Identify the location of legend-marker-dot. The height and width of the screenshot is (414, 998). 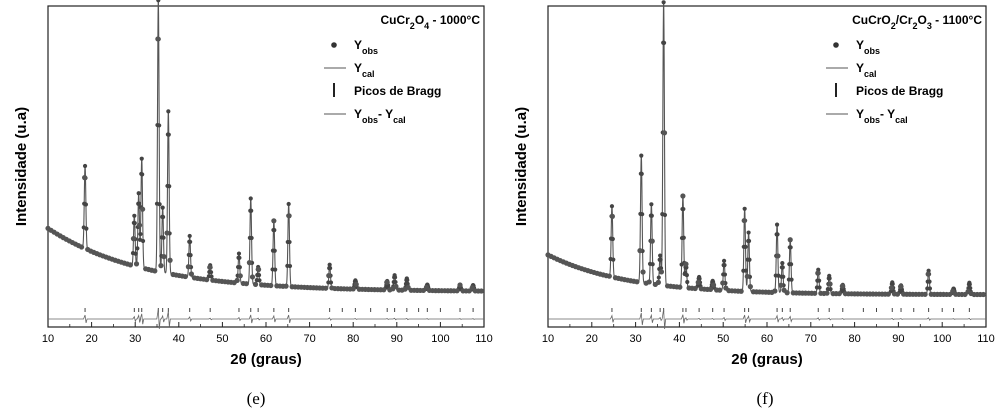
(836, 45).